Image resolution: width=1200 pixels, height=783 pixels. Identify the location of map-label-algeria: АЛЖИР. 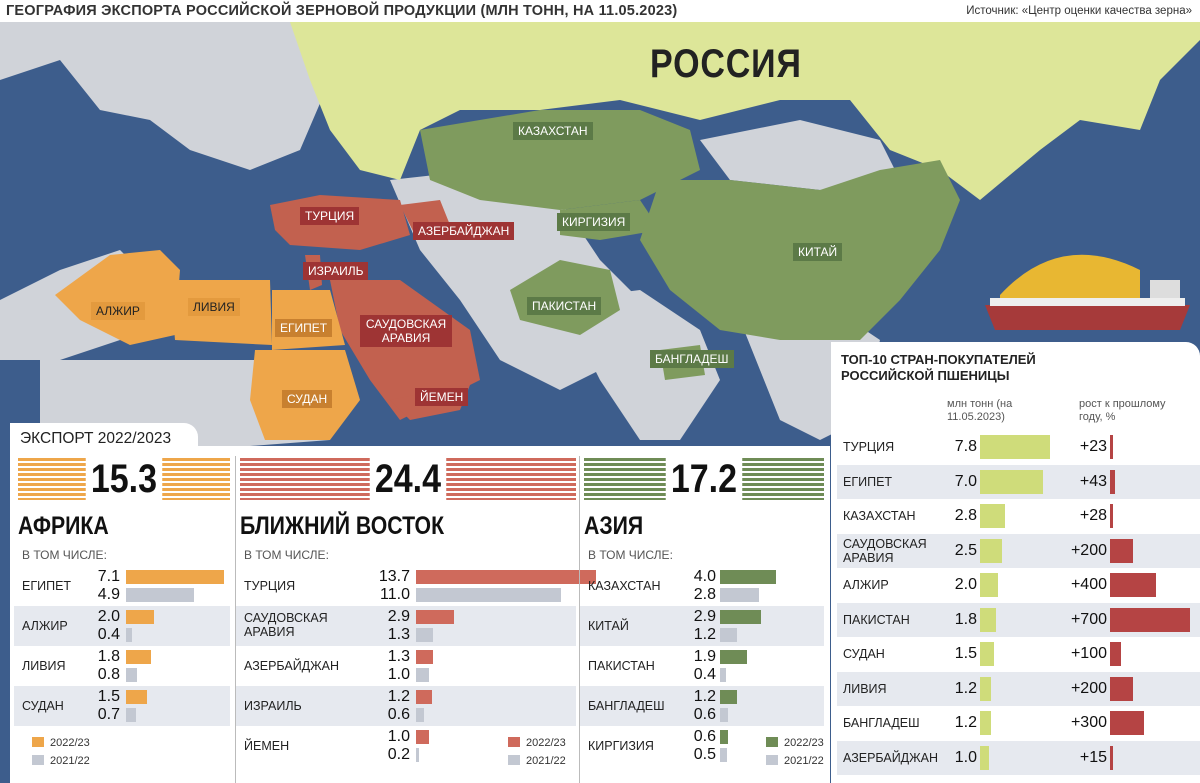
(118, 311).